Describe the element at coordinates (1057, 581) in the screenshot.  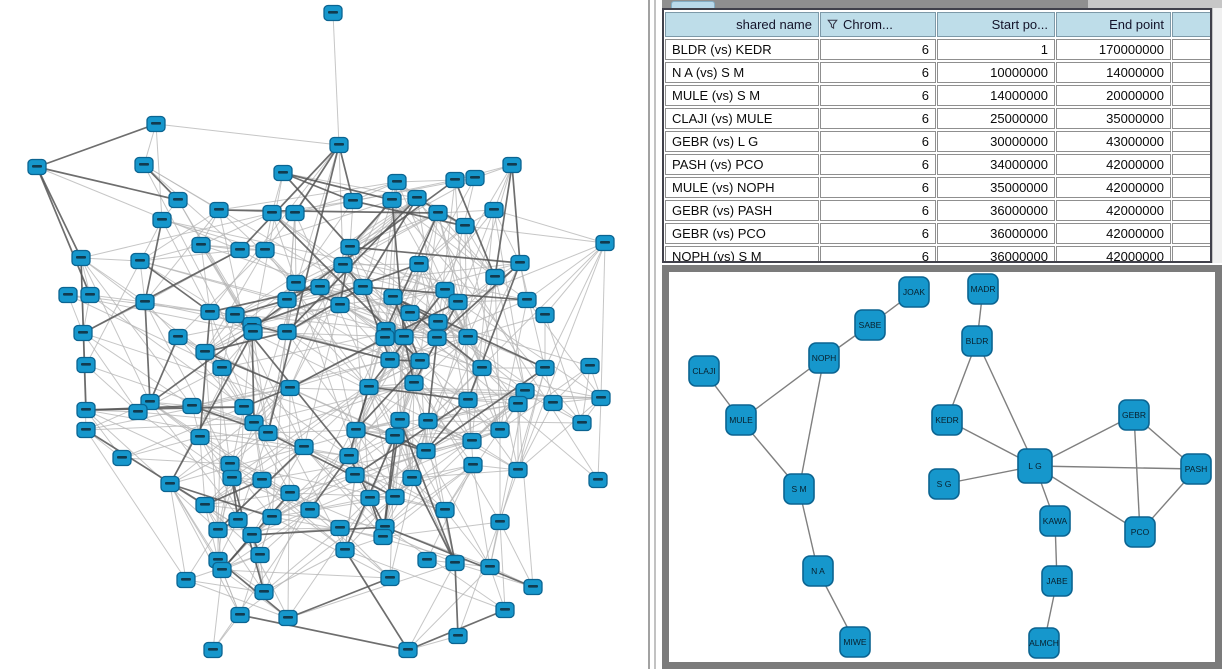
I see `subnetwork-node-JABE: JABE` at that location.